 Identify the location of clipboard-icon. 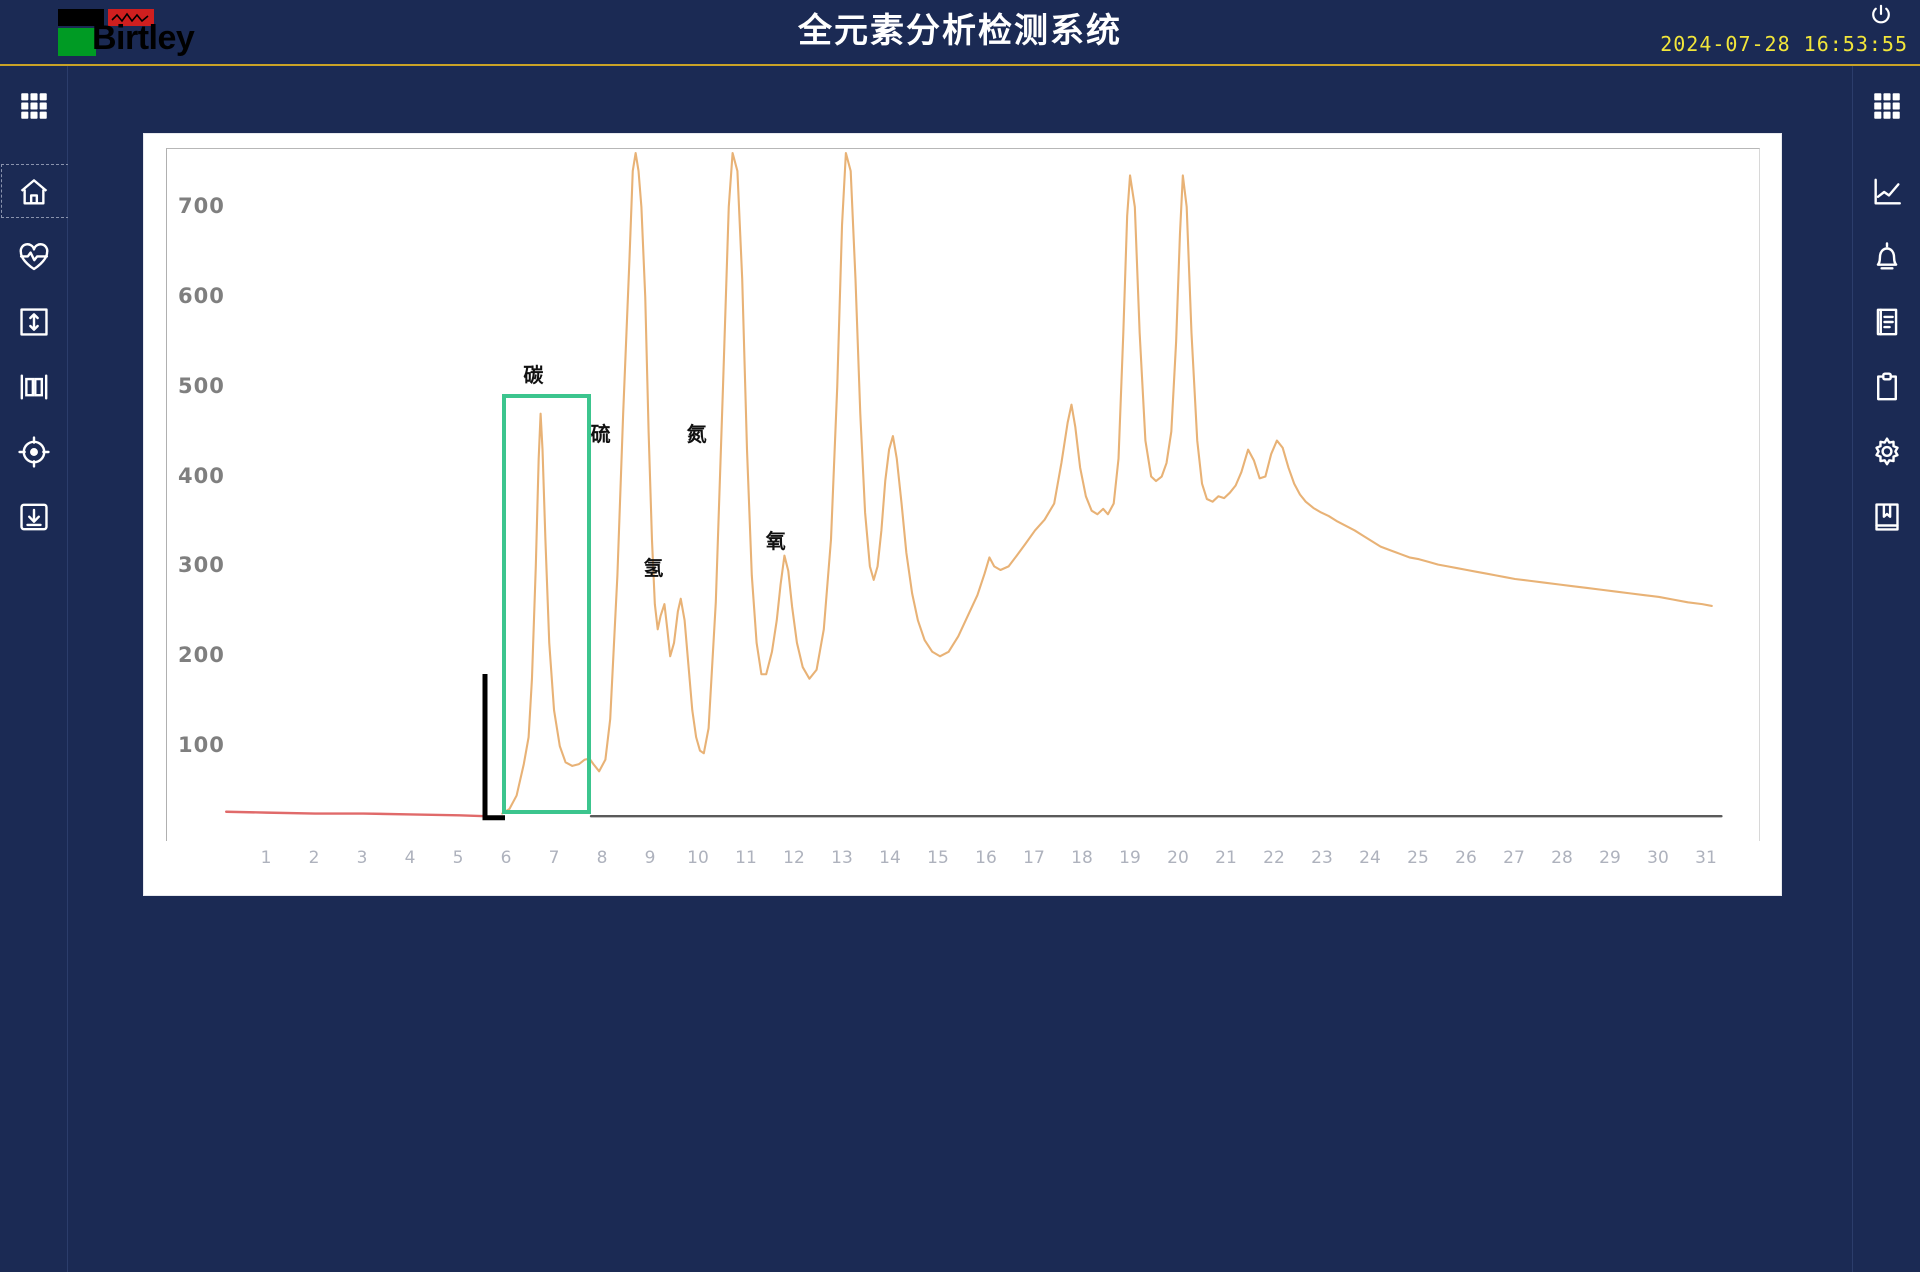
(1887, 386).